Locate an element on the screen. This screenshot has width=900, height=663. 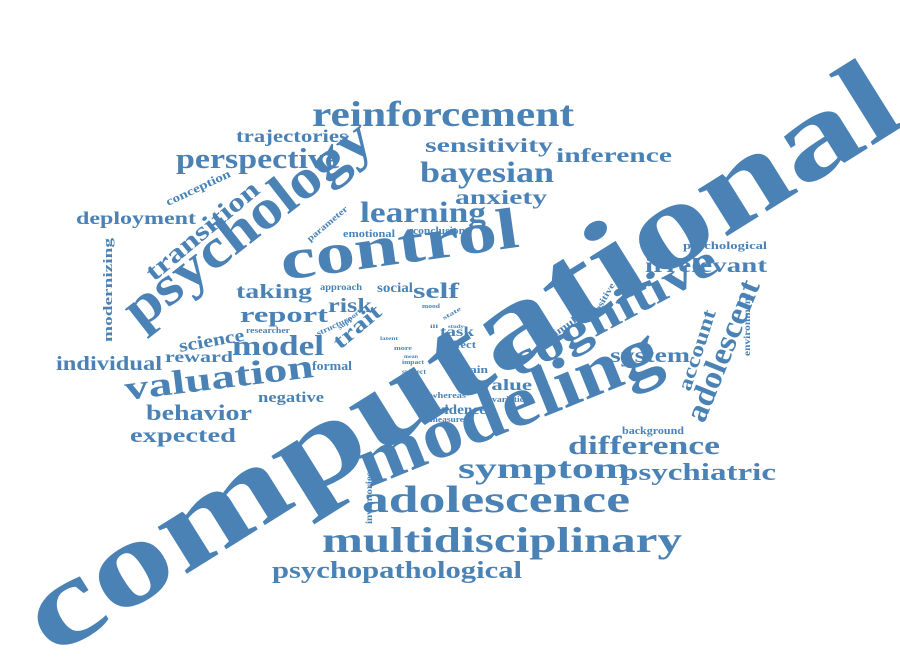
word-formal: formal is located at coordinates (332, 365).